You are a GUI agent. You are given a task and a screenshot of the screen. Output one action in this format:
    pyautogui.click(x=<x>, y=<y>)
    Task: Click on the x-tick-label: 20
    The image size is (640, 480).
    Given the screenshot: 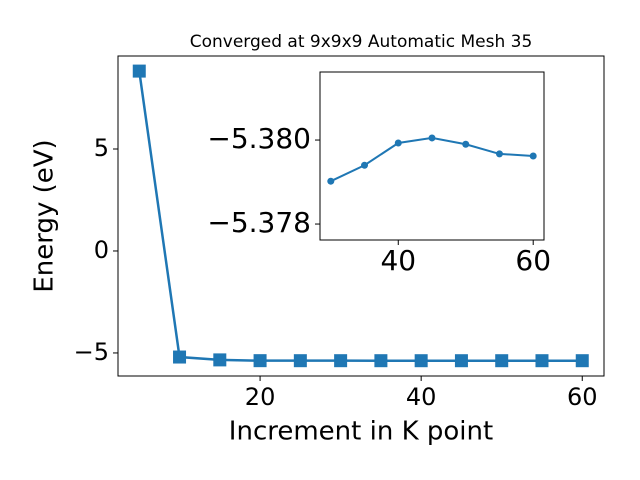 What is the action you would take?
    pyautogui.click(x=260, y=397)
    